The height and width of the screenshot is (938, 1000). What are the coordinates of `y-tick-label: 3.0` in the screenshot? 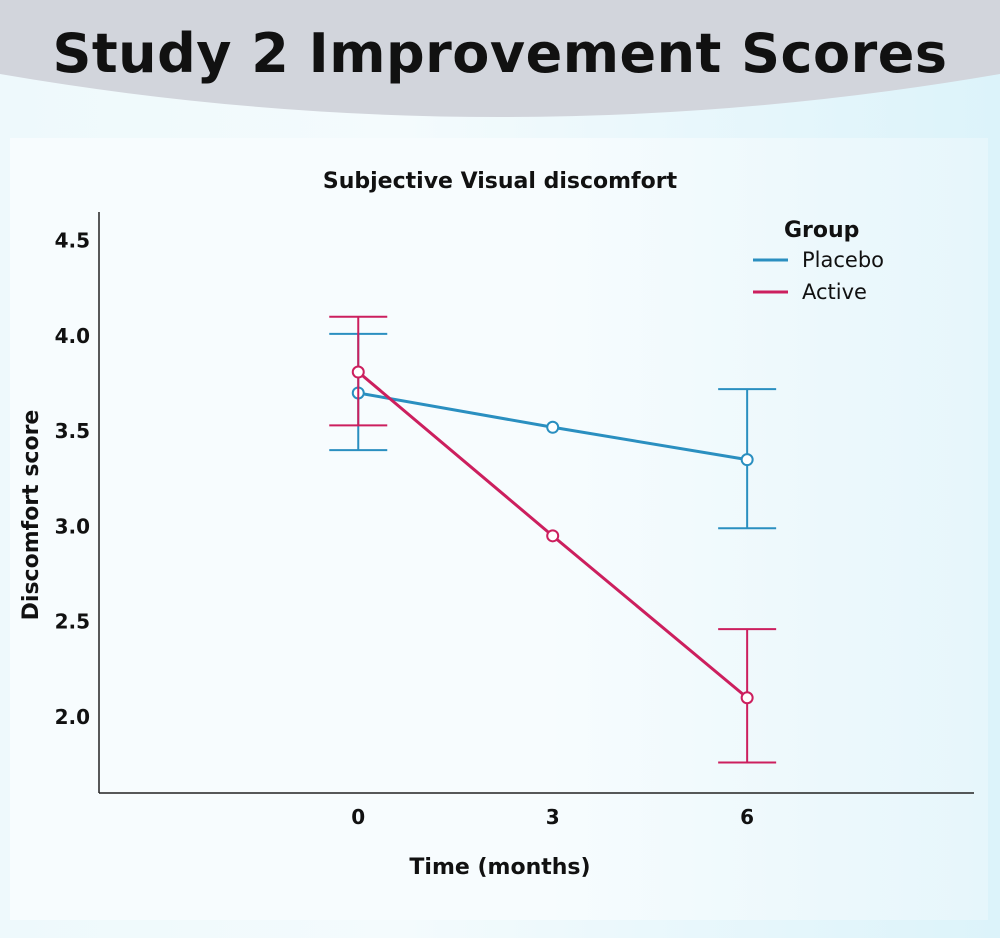 It's located at (72, 526).